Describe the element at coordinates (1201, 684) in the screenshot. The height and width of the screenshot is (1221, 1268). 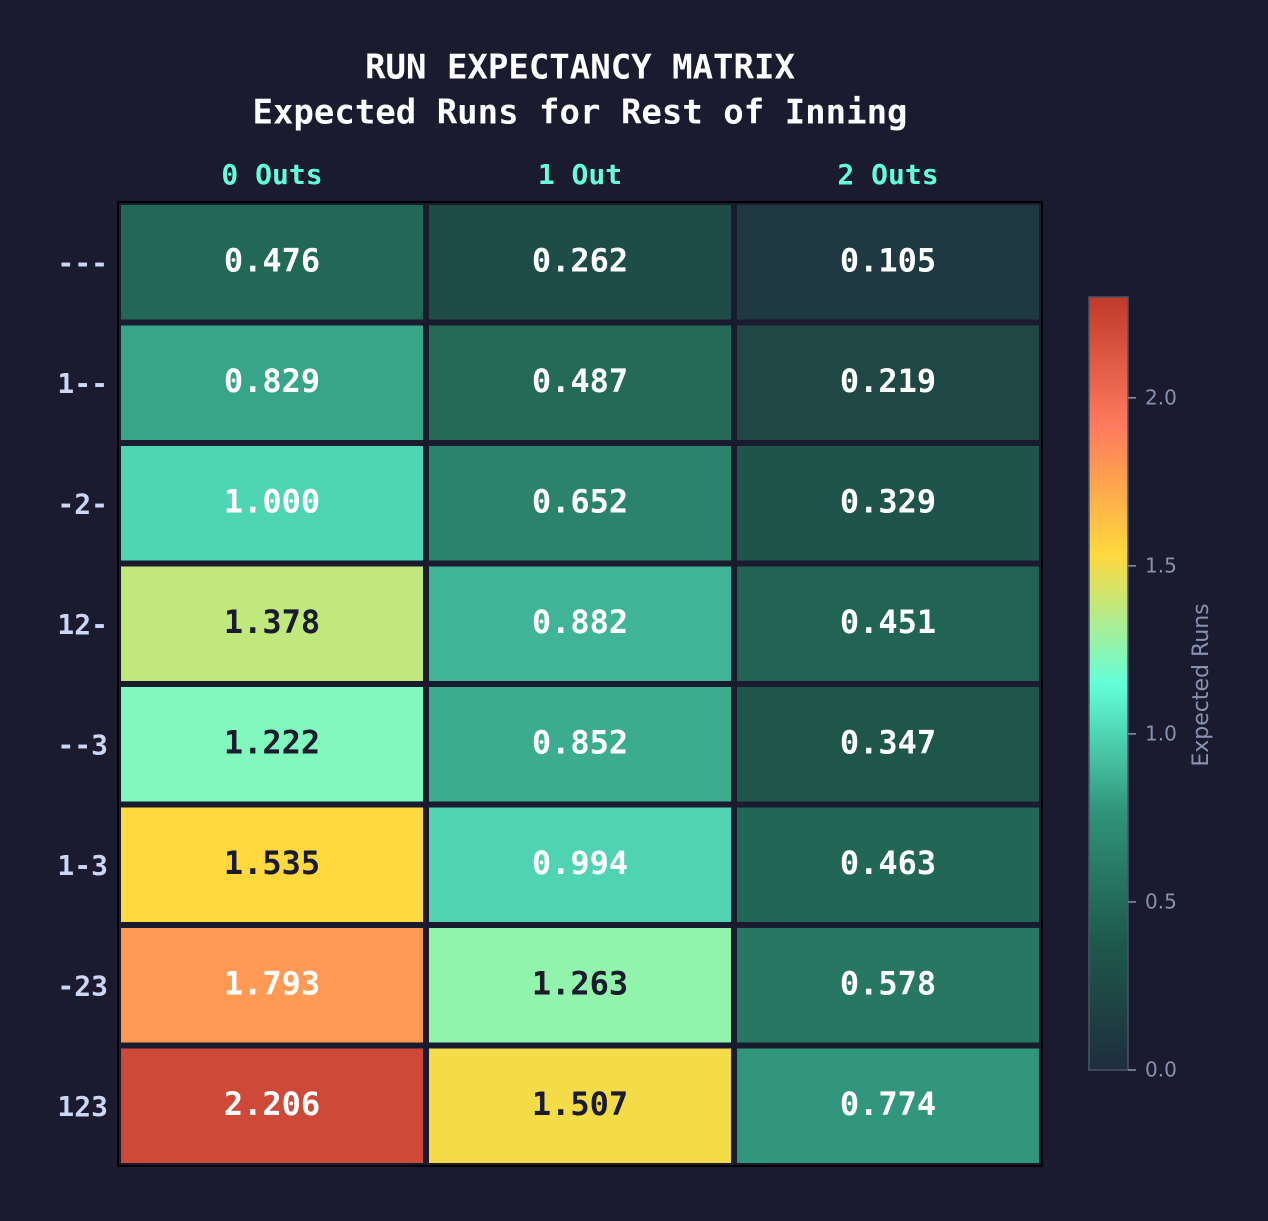
I see `colorbar-label: Expected Runs` at that location.